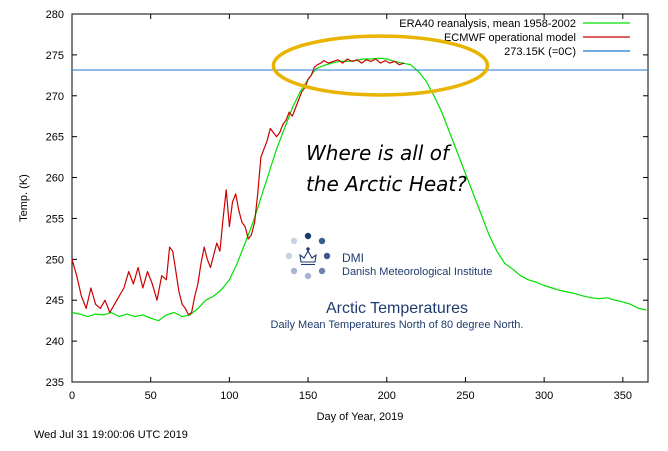 Image resolution: width=668 pixels, height=451 pixels. Describe the element at coordinates (510, 38) in the screenshot. I see `legend-label-ecmwf: ECMWF operational model` at that location.